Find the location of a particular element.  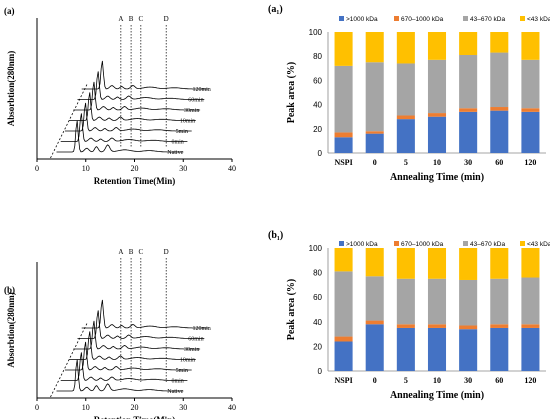

trace-0min is located at coordinates (124, 127).